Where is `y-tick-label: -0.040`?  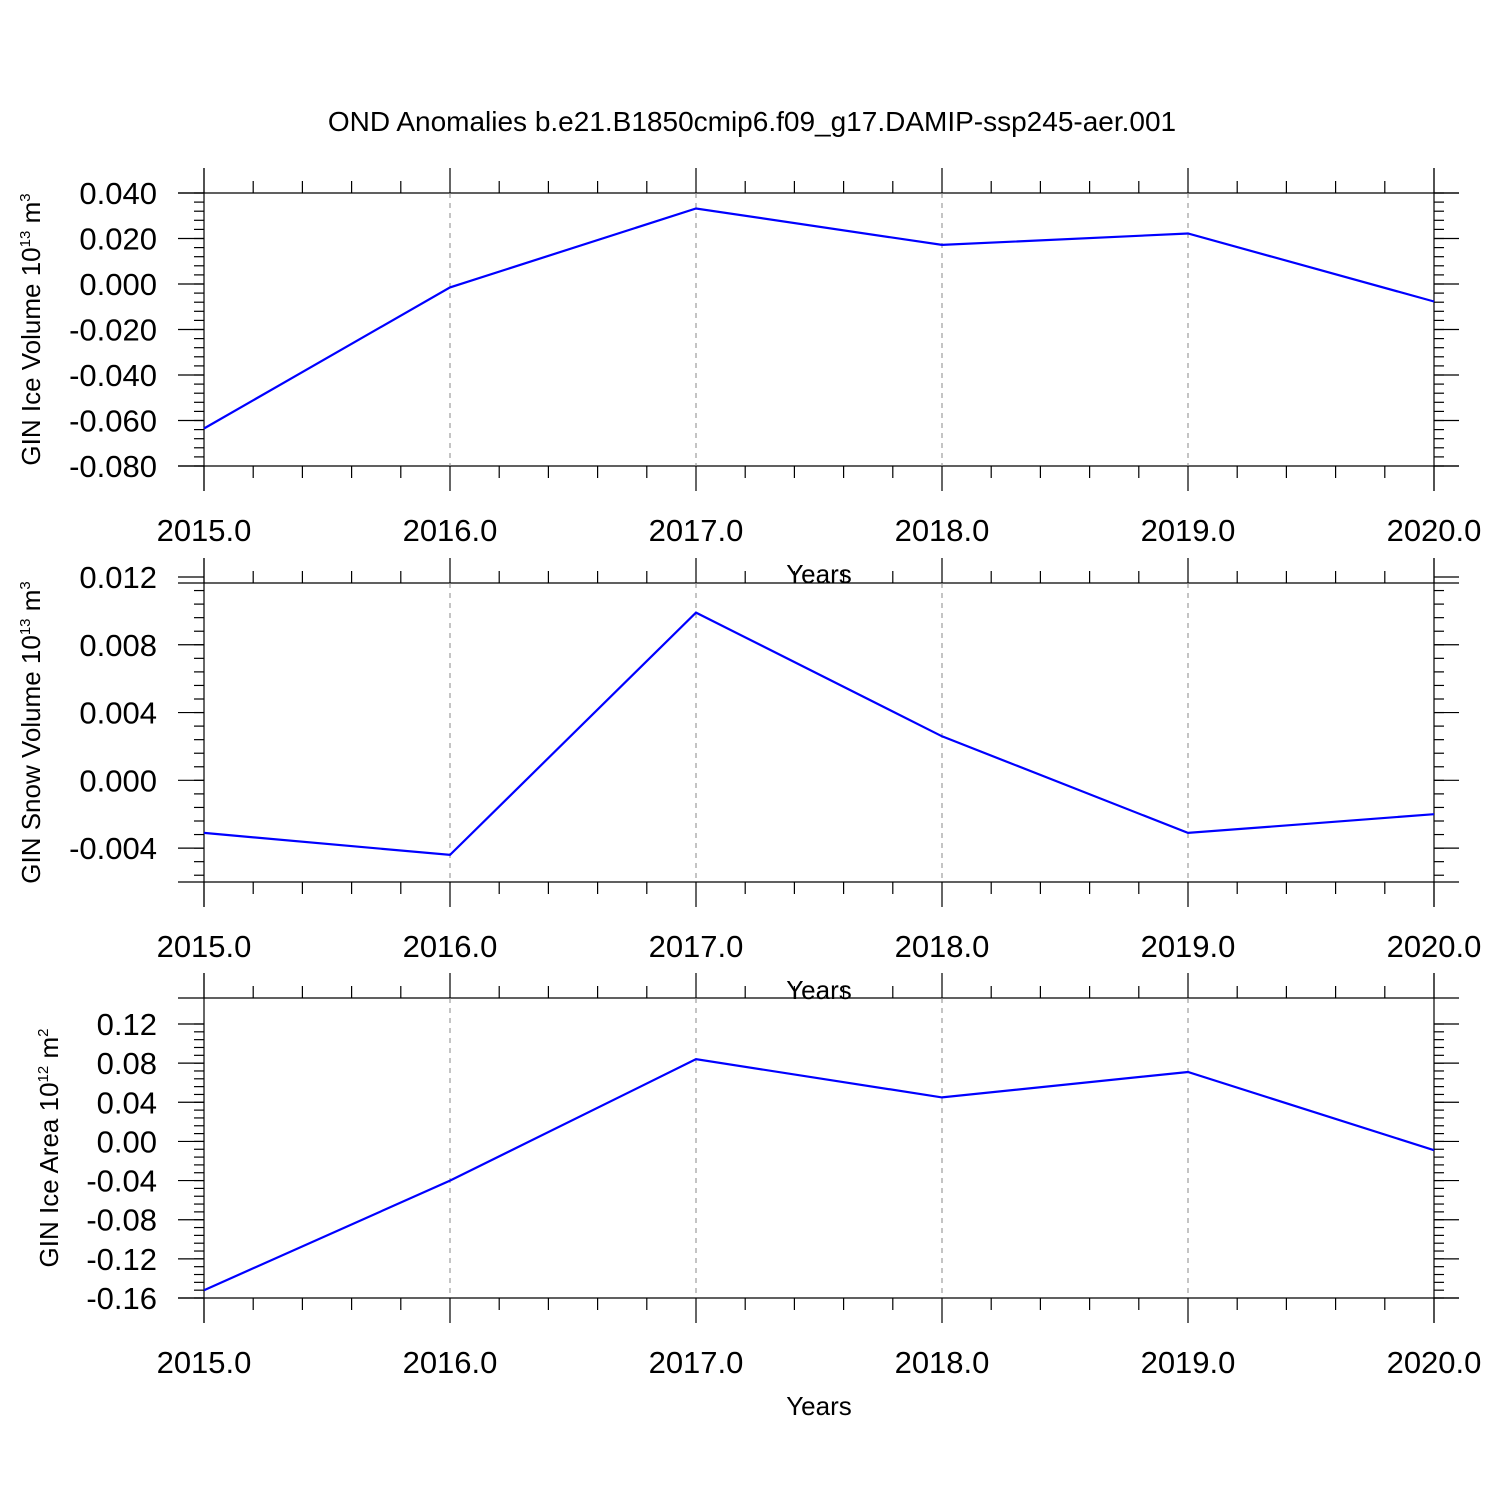
y-tick-label: -0.040 is located at coordinates (113, 375).